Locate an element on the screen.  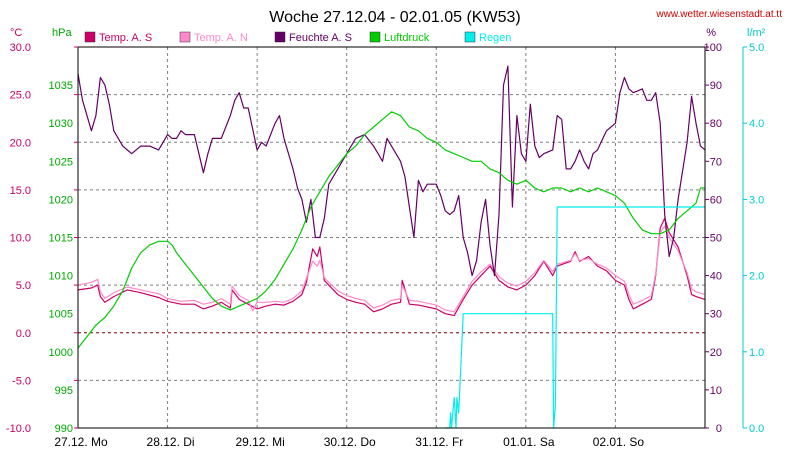
temp-tick-label: 10.0 is located at coordinates (20, 239).